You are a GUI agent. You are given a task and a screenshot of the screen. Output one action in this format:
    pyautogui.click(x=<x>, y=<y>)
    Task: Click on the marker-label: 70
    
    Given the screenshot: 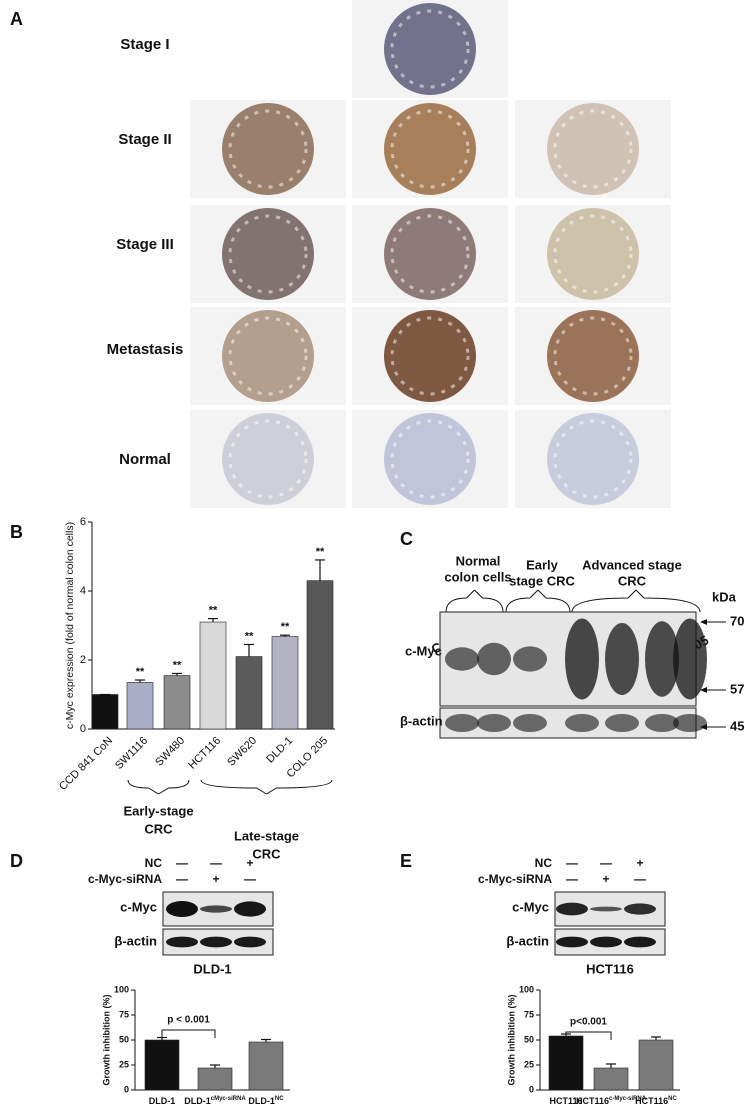 What is the action you would take?
    pyautogui.click(x=737, y=620)
    